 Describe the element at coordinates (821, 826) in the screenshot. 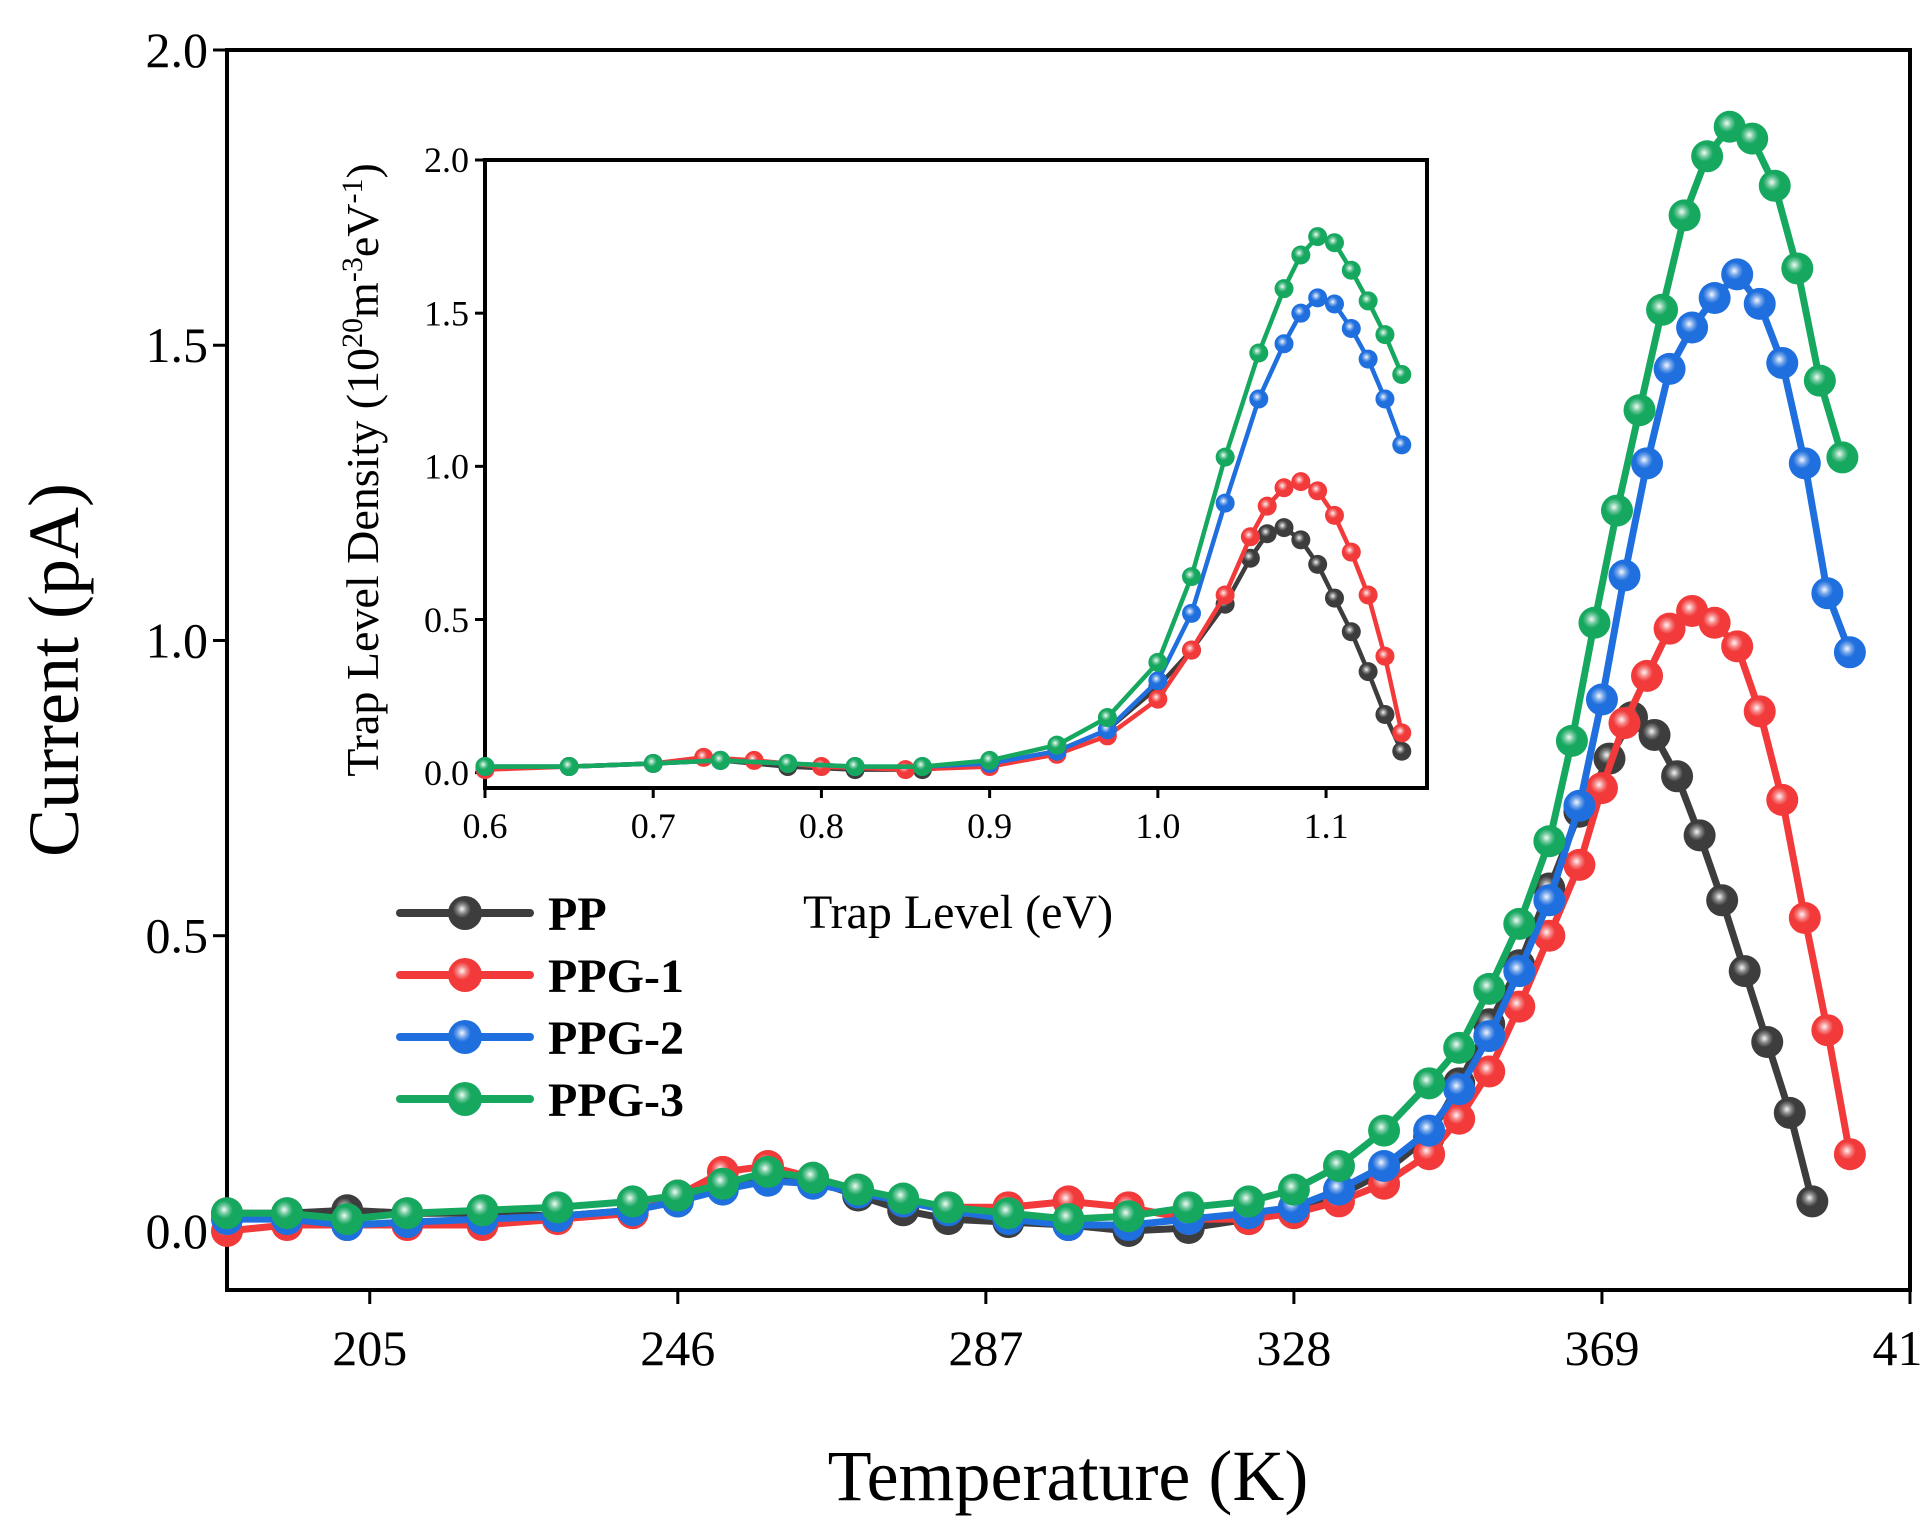

I see `inset-x-tick-label: 0.8` at that location.